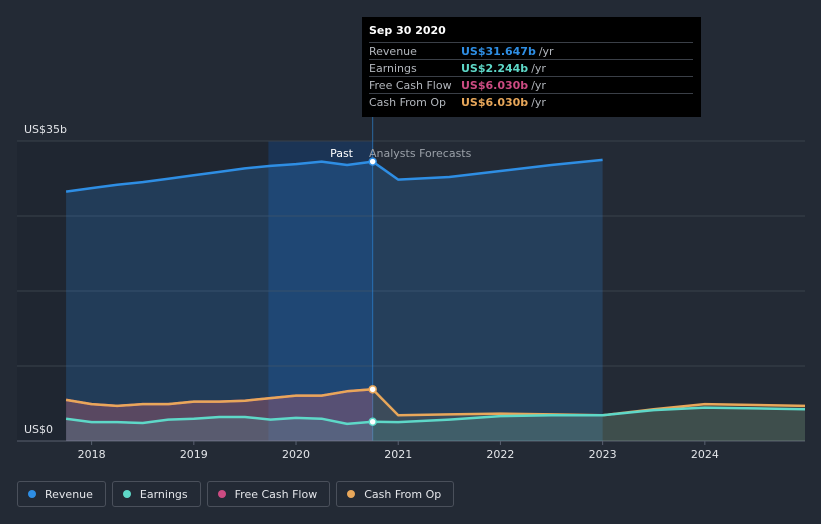  I want to click on legend-label: Cash From Op, so click(403, 494).